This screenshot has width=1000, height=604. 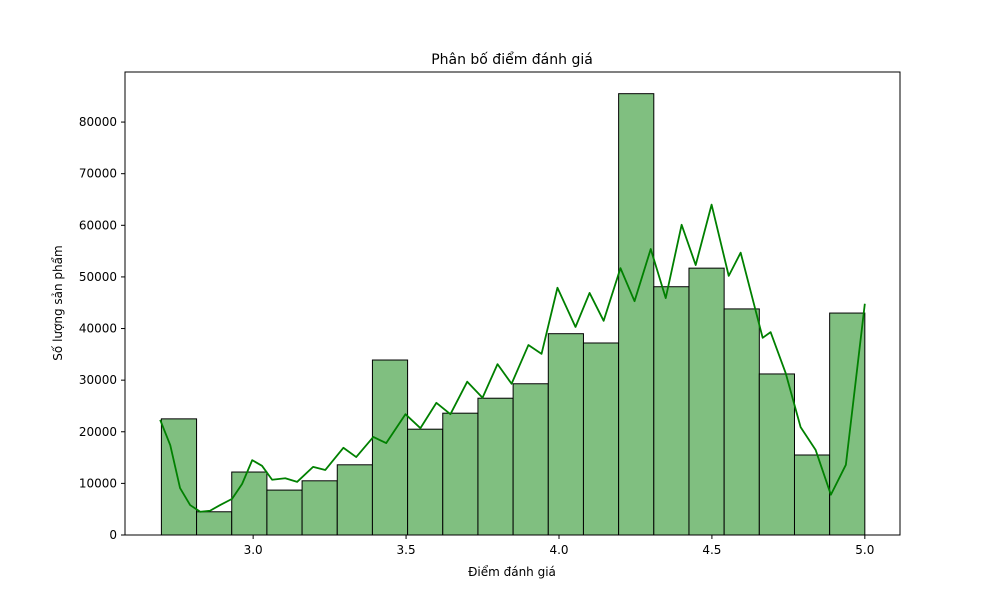 I want to click on x-tick-label: 4.0, so click(x=558, y=550).